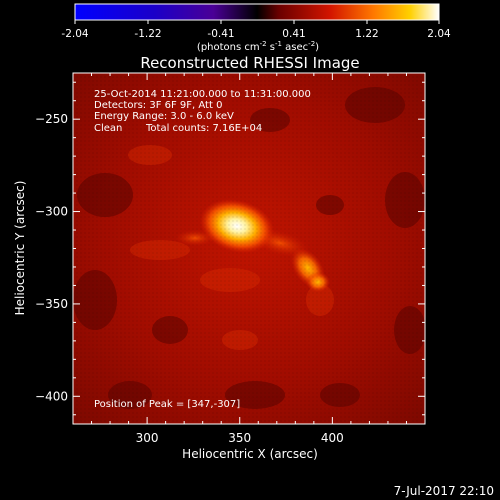  Describe the element at coordinates (147, 438) in the screenshot. I see `x-tick-label: 300` at that location.